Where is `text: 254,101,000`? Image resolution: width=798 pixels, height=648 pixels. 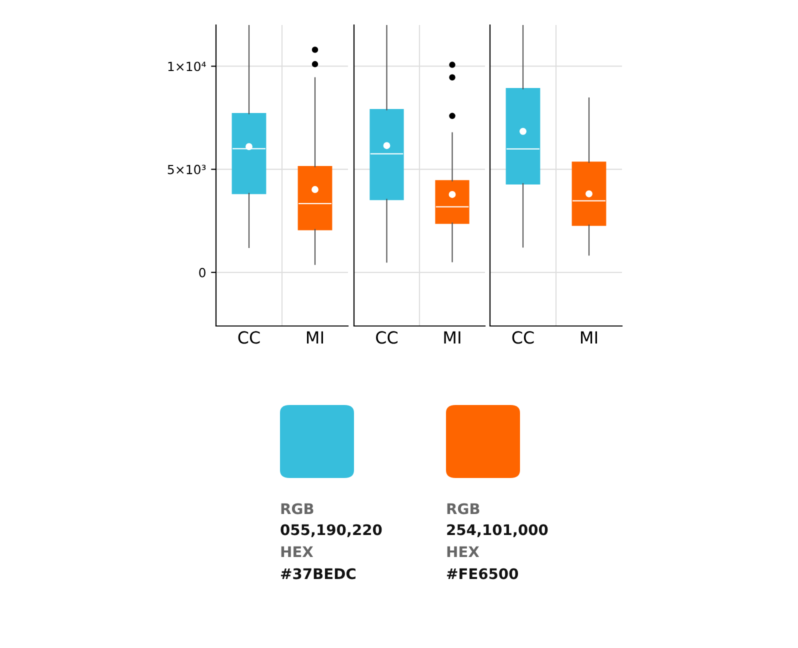 text: 254,101,000 is located at coordinates (497, 531).